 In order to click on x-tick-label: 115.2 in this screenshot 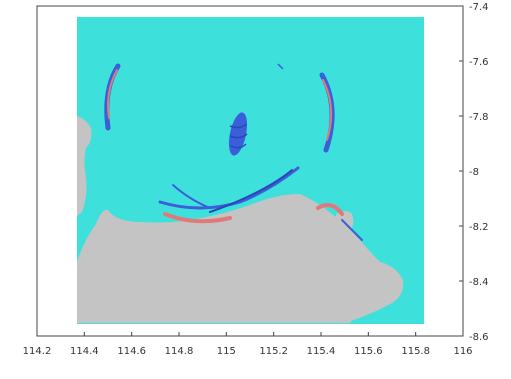, I will do `click(273, 351)`.